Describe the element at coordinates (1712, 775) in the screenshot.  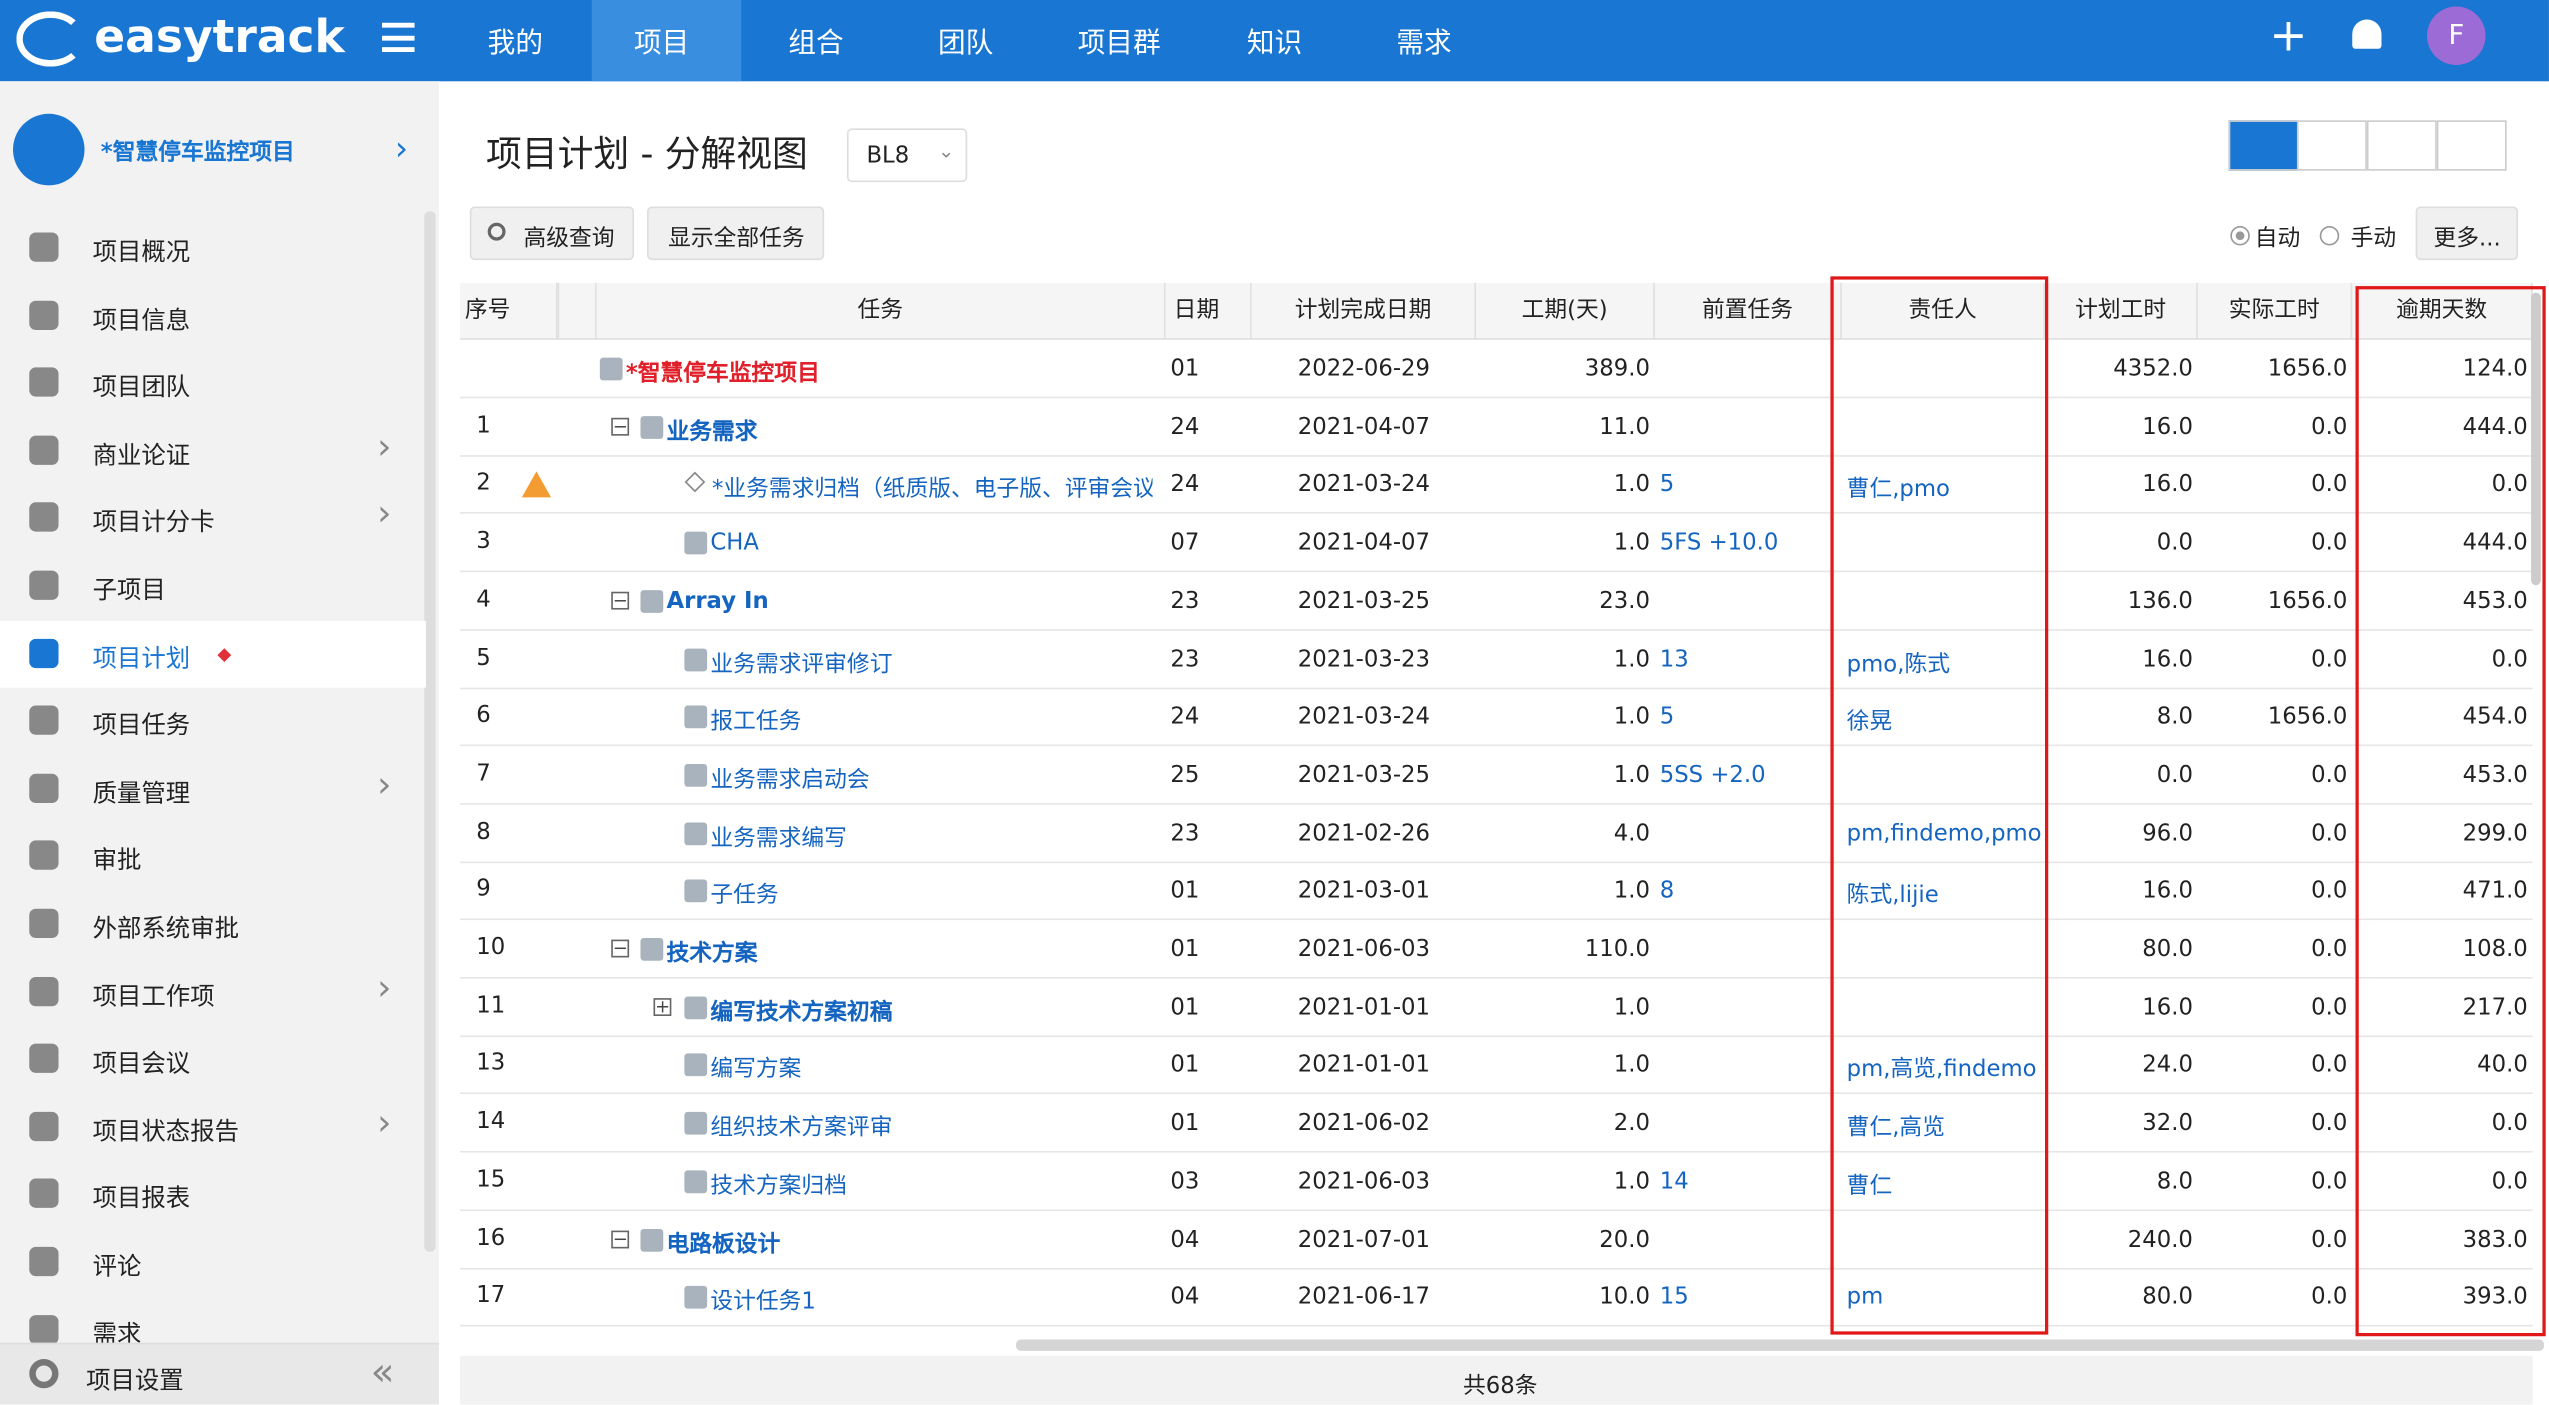
I see `cell-pred: 5SS +2.0` at that location.